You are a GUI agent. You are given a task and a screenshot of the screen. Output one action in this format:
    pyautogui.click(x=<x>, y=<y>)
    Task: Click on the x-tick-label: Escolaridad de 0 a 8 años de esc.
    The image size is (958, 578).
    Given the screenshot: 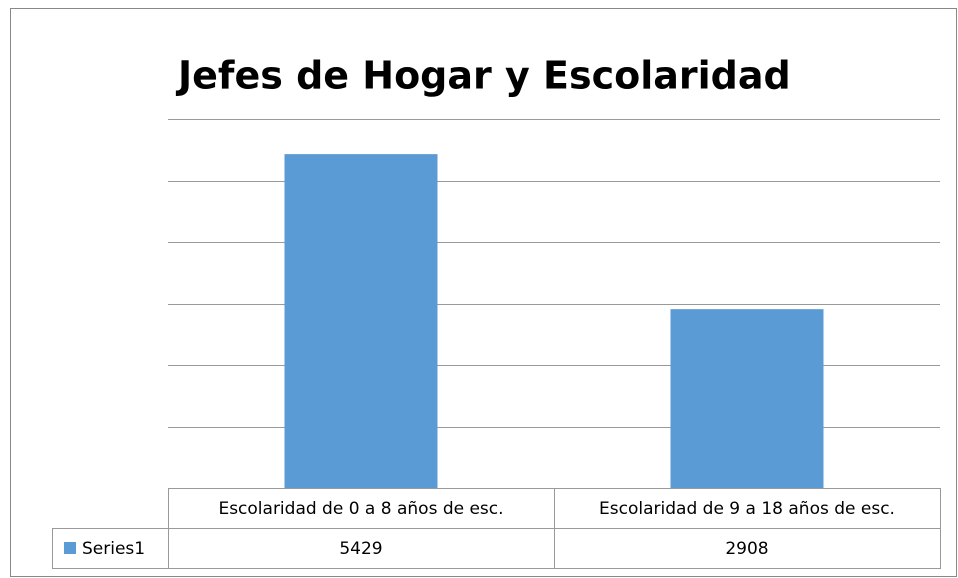 What is the action you would take?
    pyautogui.click(x=360, y=509)
    